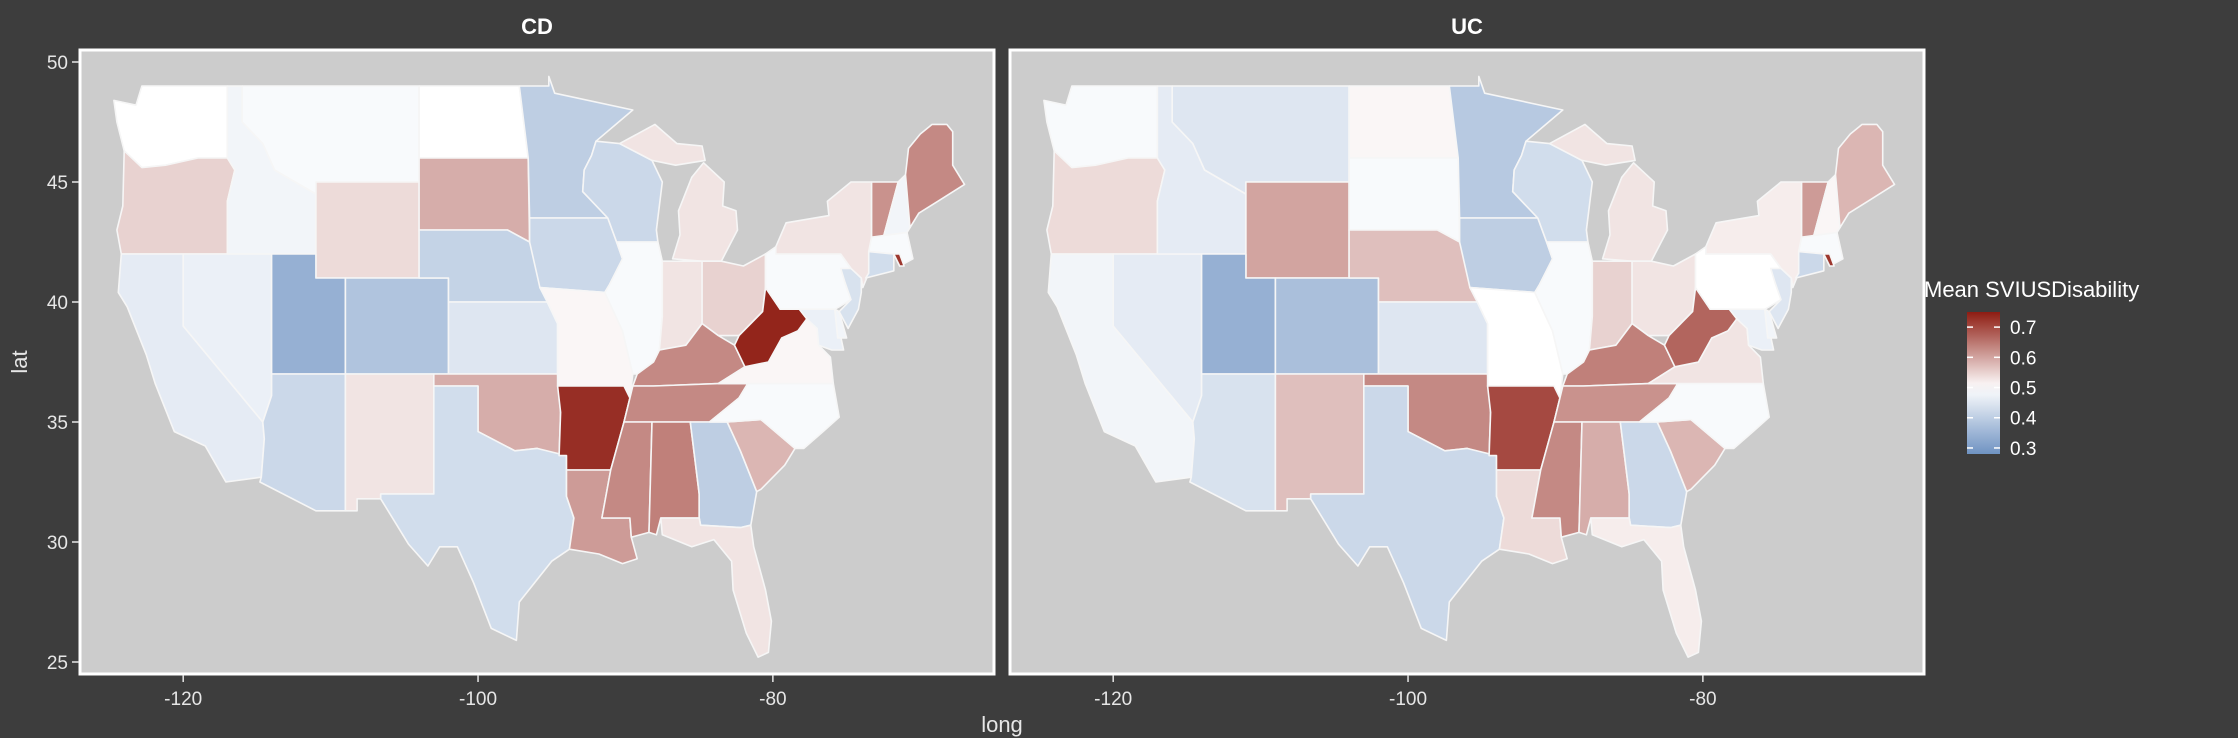  Describe the element at coordinates (537, 26) in the screenshot. I see `panel-strip-title: CD` at that location.